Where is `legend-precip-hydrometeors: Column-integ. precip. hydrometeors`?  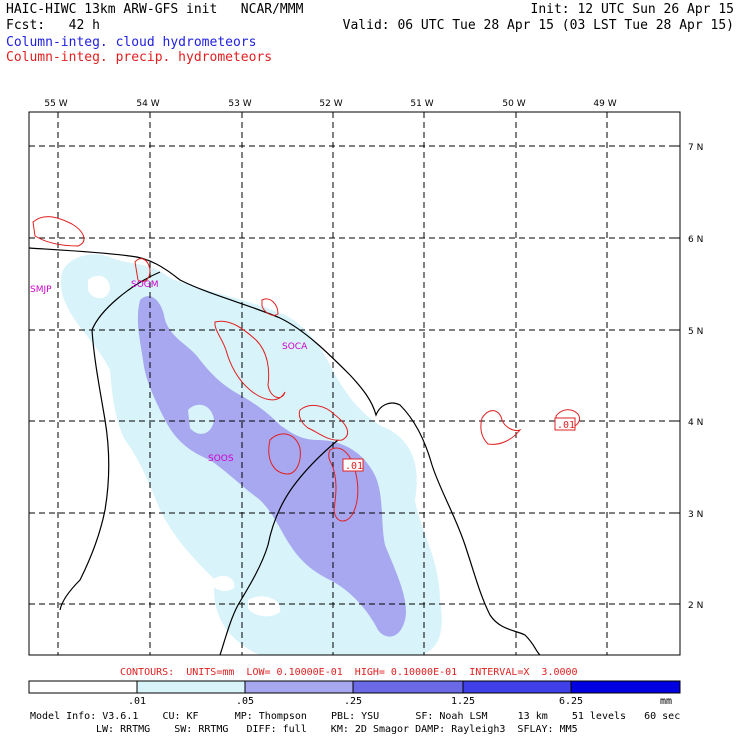
legend-precip-hydrometeors: Column-integ. precip. hydrometeors is located at coordinates (139, 57).